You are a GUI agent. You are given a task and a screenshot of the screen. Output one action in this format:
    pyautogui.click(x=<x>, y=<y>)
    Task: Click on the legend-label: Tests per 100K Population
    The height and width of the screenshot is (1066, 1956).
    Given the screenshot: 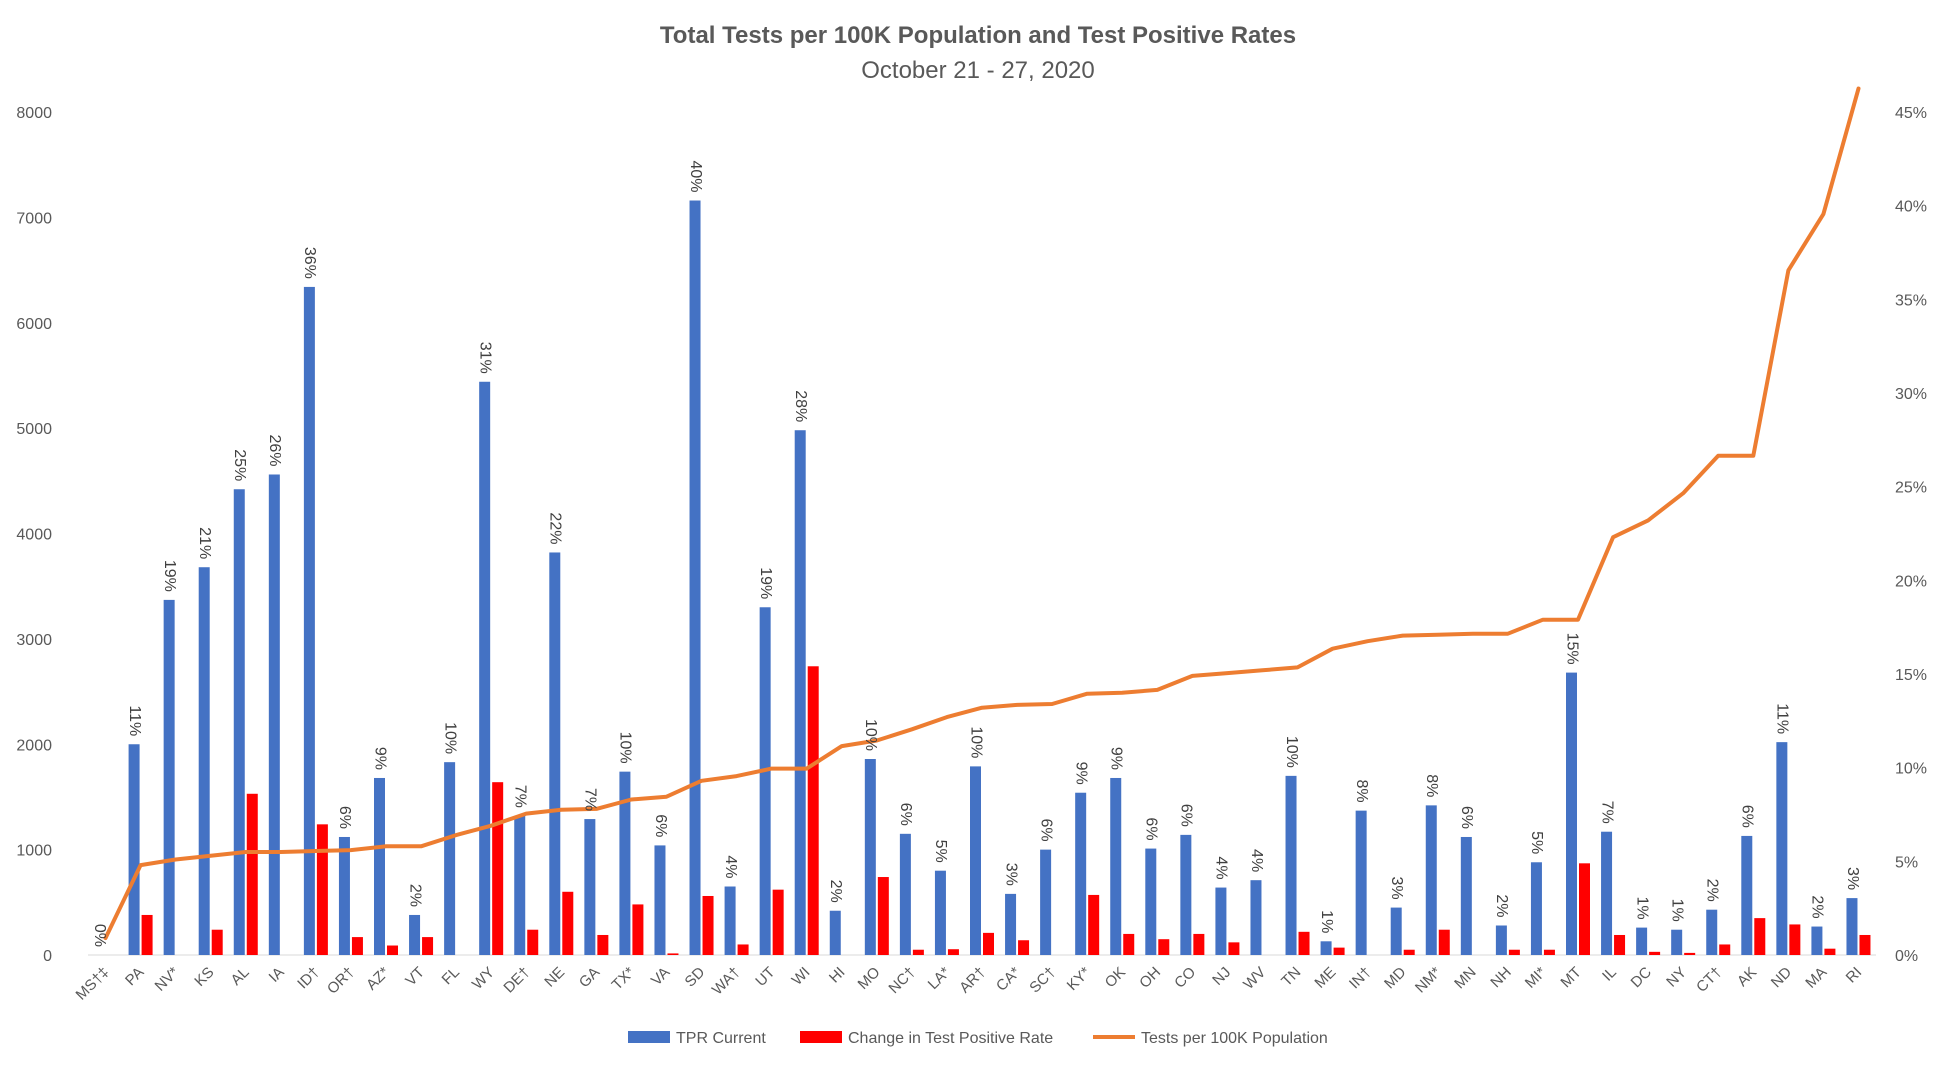 What is the action you would take?
    pyautogui.click(x=1234, y=1038)
    